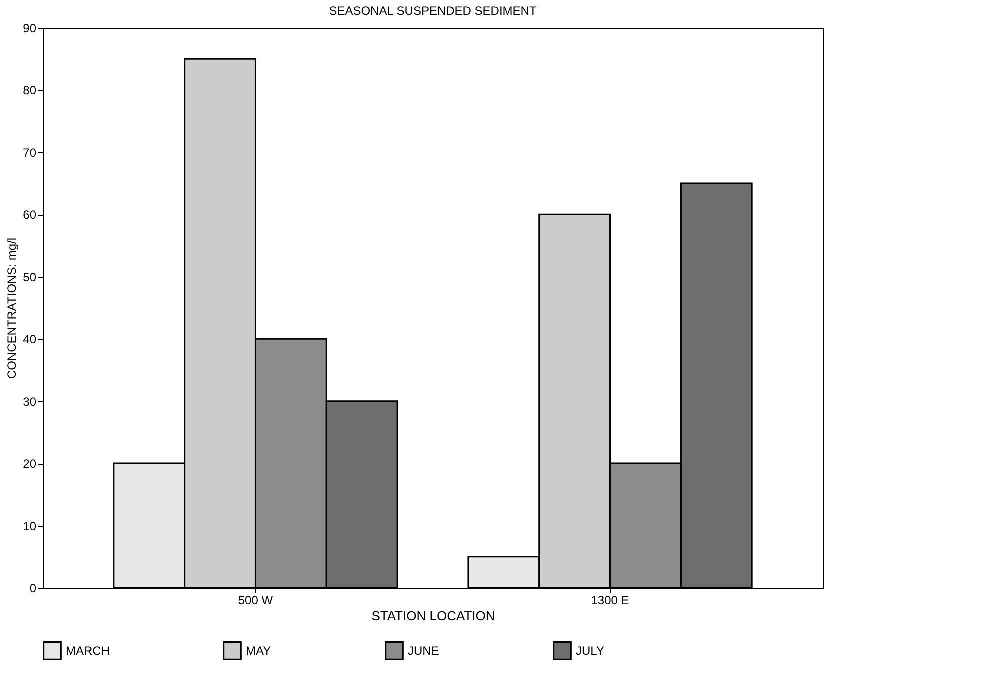 Image resolution: width=982 pixels, height=697 pixels. Describe the element at coordinates (434, 616) in the screenshot. I see `x-axis-title: STATION LOCATION` at that location.